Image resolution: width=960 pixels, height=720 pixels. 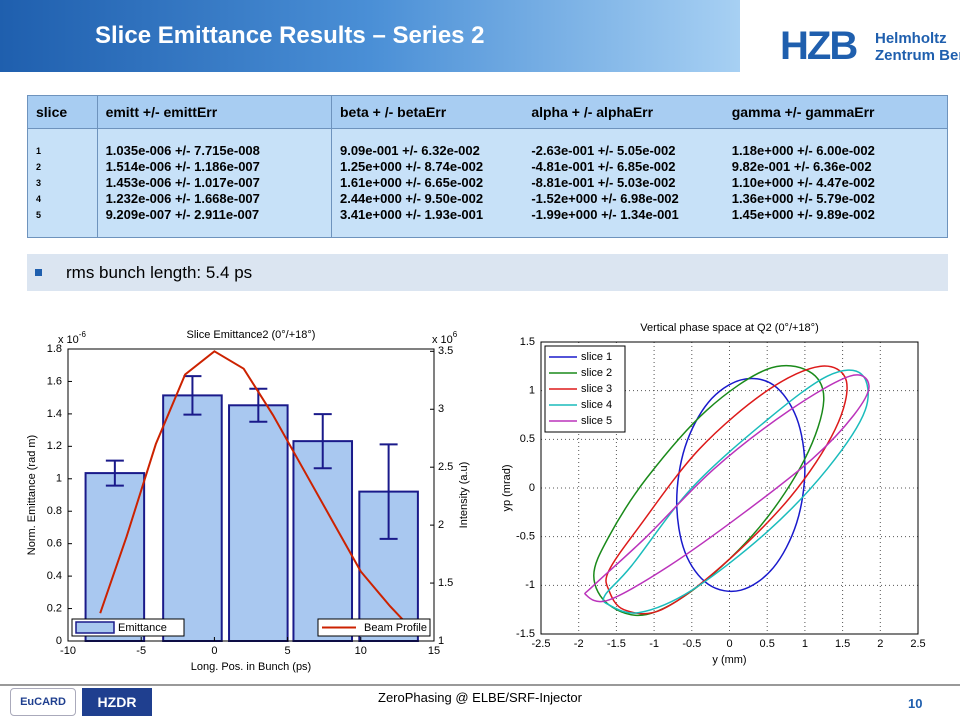 I want to click on logo-line: Helmholtz, so click(x=911, y=38).